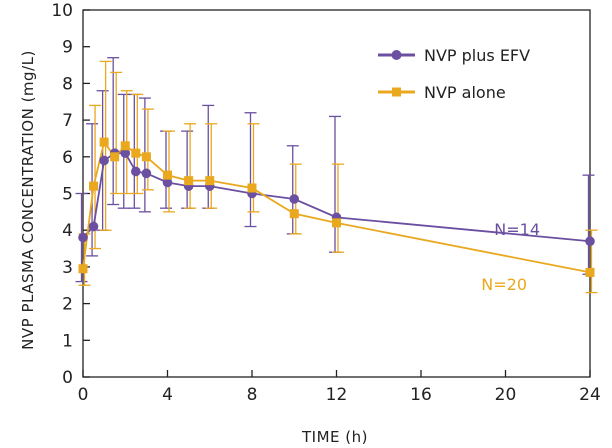 Image resolution: width=612 pixels, height=448 pixels. I want to click on y-tick-label: 3, so click(67, 268).